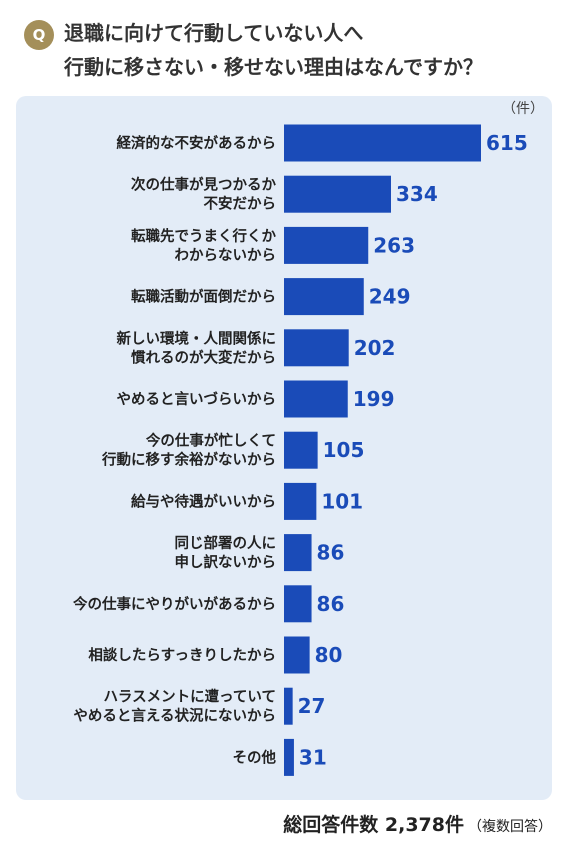  What do you see at coordinates (203, 236) in the screenshot?
I see `category-label-2-0: 転職先でうまく行くか` at bounding box center [203, 236].